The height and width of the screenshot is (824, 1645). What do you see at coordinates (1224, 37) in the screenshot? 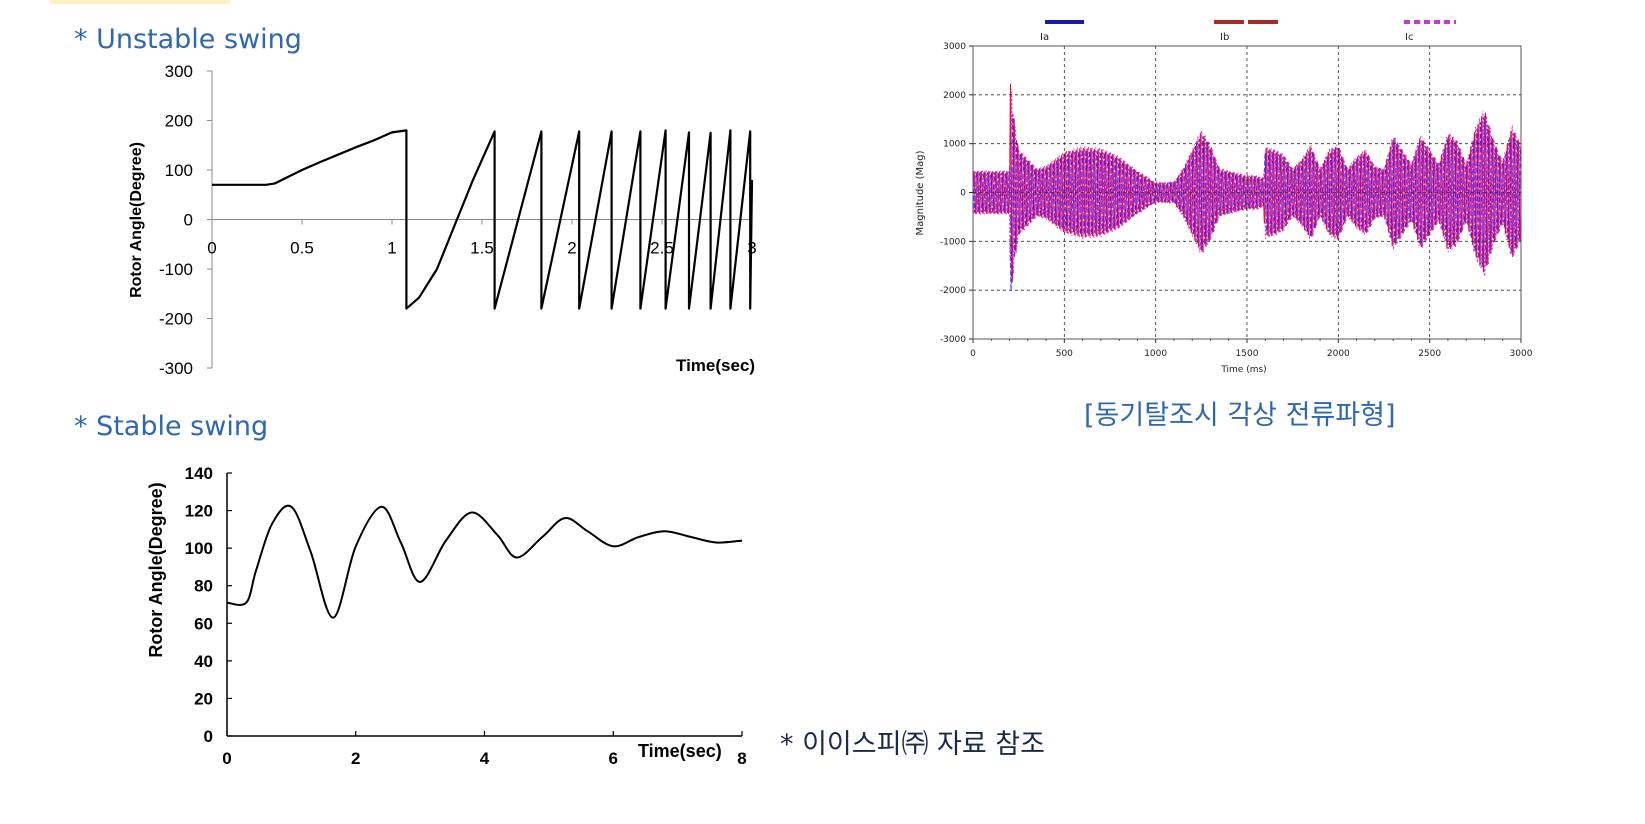
I see `chart3-legend-label-ib: Ib` at bounding box center [1224, 37].